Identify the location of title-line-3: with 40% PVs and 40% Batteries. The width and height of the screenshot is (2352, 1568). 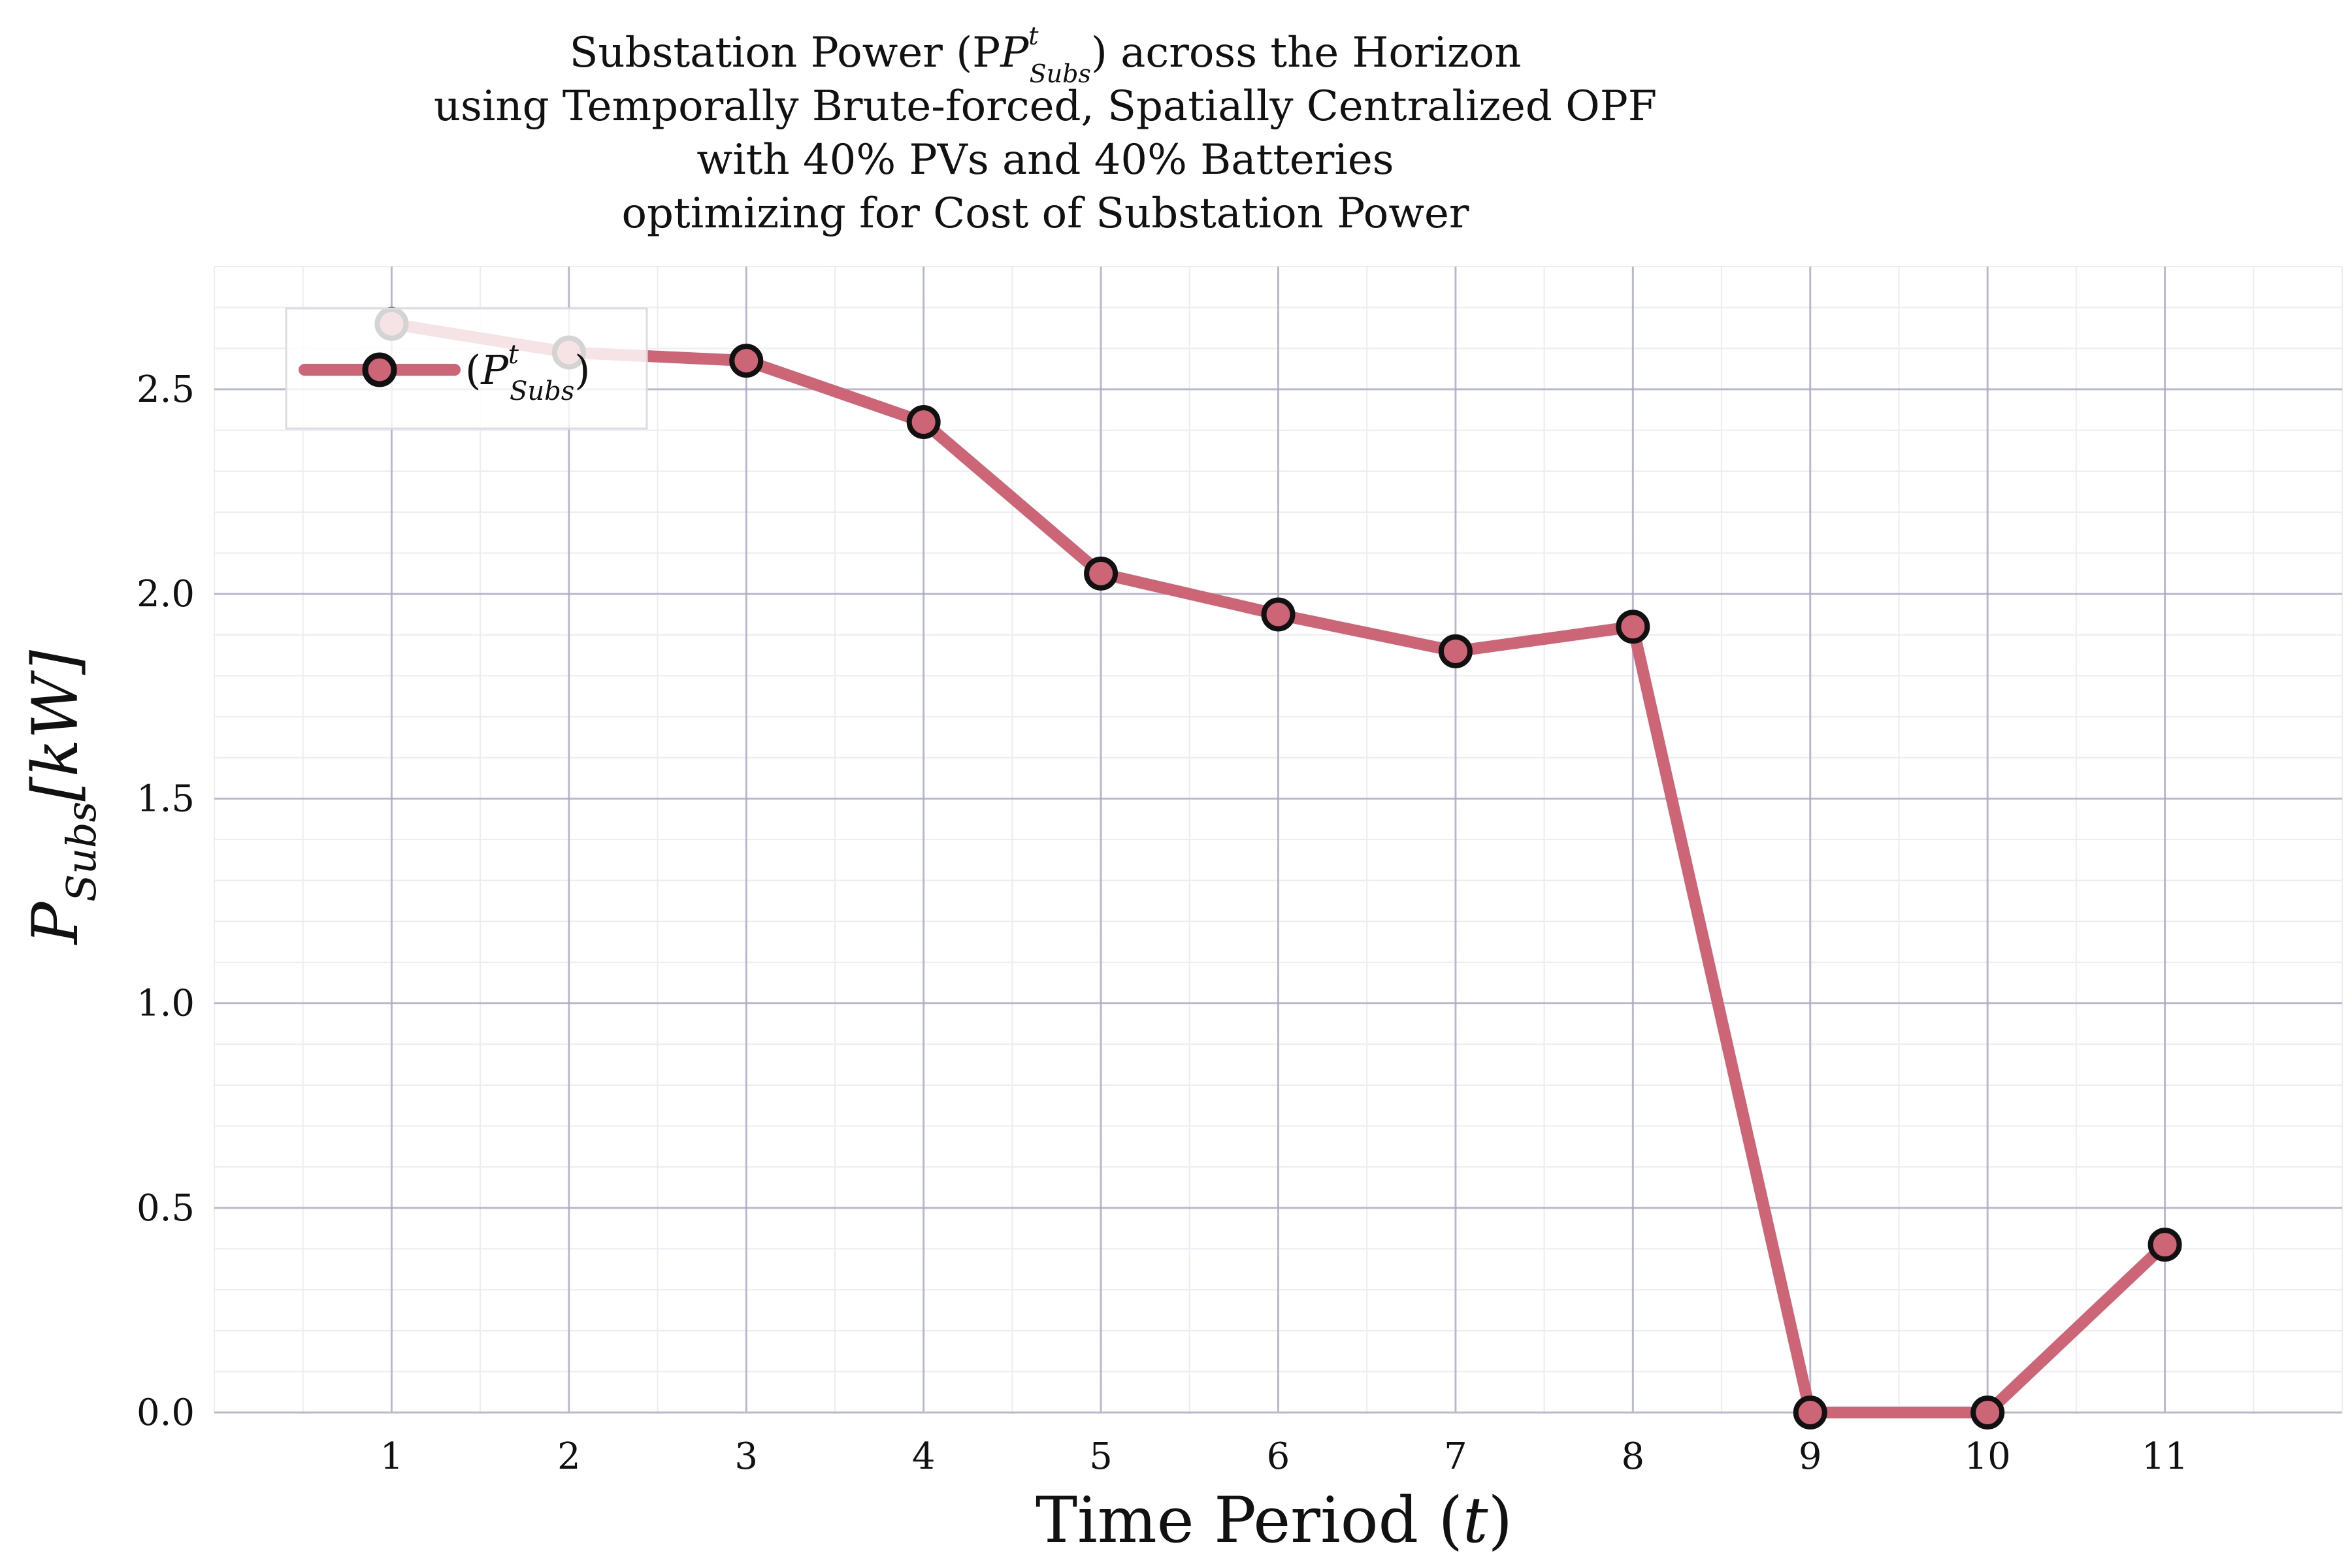
(1045, 160).